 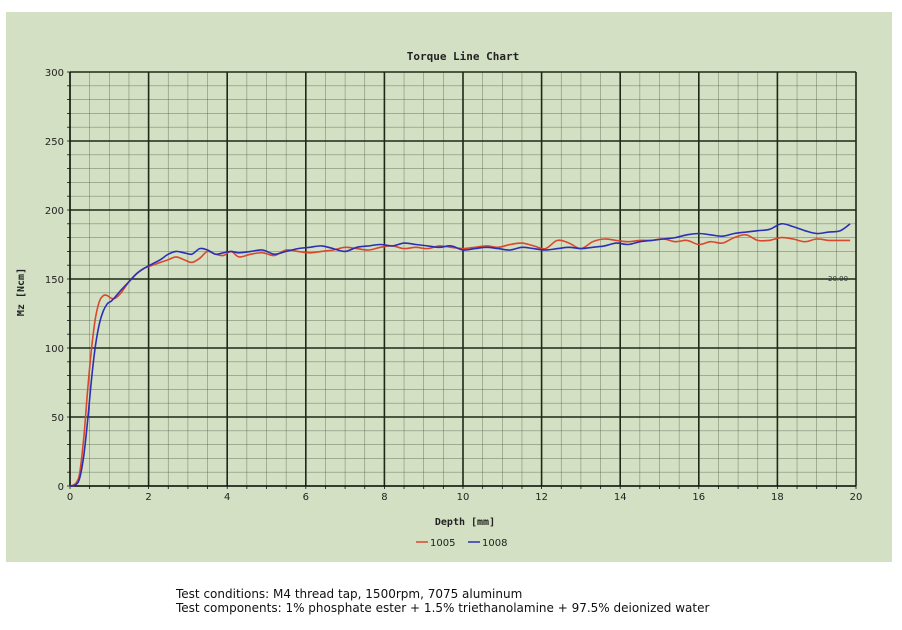 What do you see at coordinates (54, 211) in the screenshot?
I see `y-tick-label: 200` at bounding box center [54, 211].